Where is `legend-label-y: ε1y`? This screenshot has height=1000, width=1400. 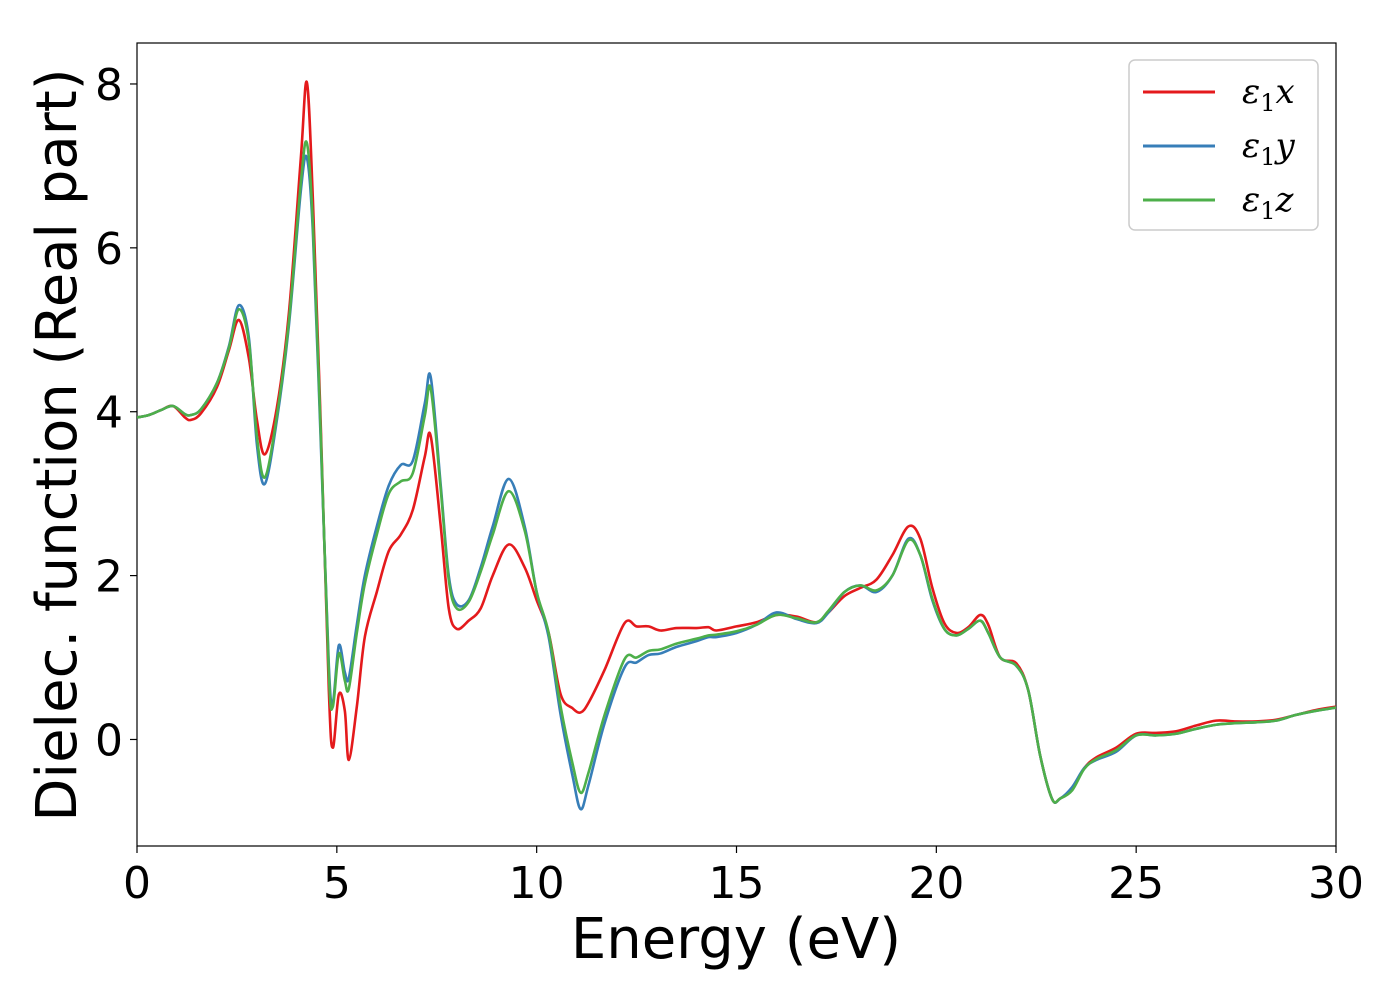 legend-label-y: ε1y is located at coordinates (1269, 148).